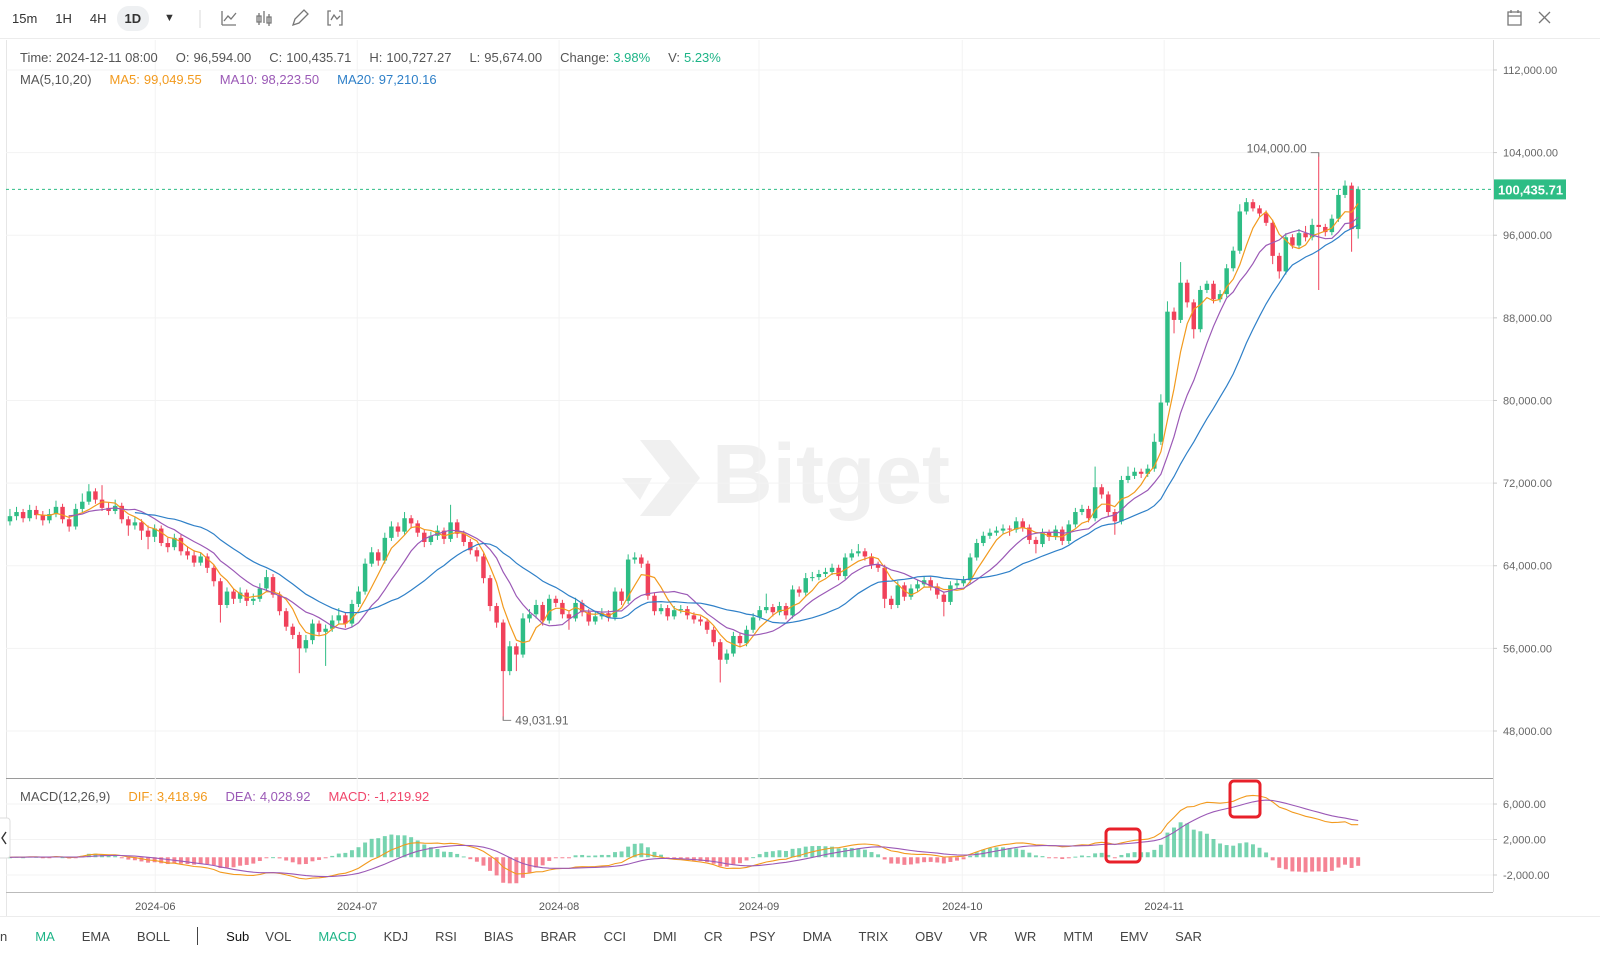 Image resolution: width=1600 pixels, height=977 pixels. I want to click on calendar-icon, so click(1514, 18).